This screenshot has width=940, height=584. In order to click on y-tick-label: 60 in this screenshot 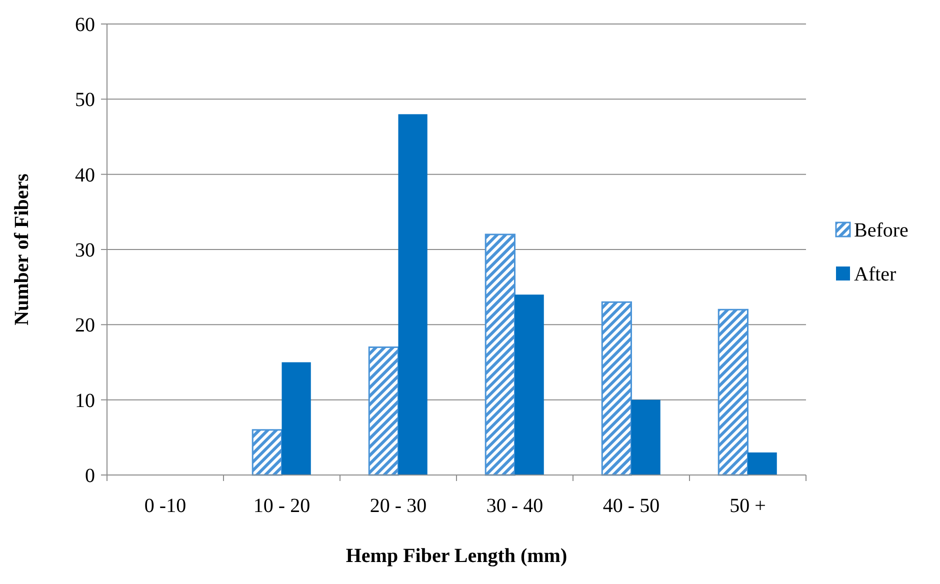, I will do `click(85, 25)`.